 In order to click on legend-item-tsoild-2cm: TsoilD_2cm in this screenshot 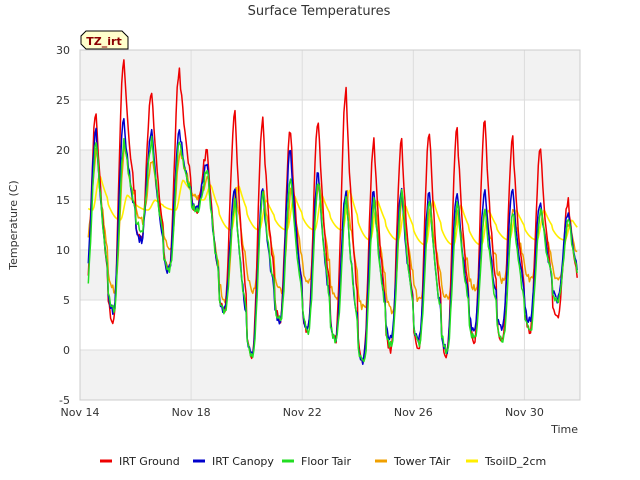, I will do `click(506, 461)`.